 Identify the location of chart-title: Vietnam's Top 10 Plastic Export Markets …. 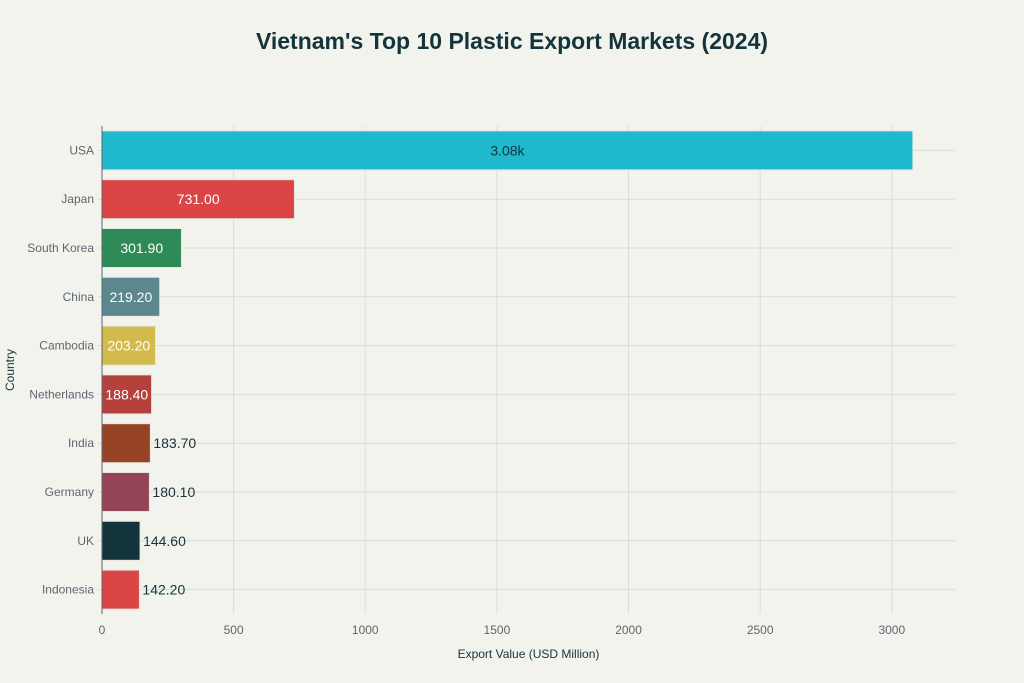
(512, 41).